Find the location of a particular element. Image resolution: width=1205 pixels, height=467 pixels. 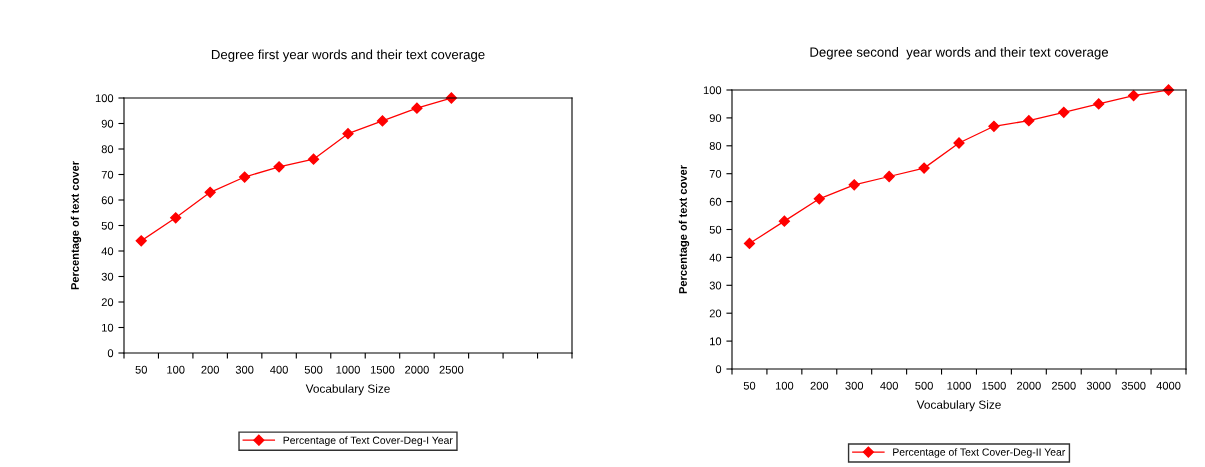

x-tick-label: 3500 is located at coordinates (1133, 385).